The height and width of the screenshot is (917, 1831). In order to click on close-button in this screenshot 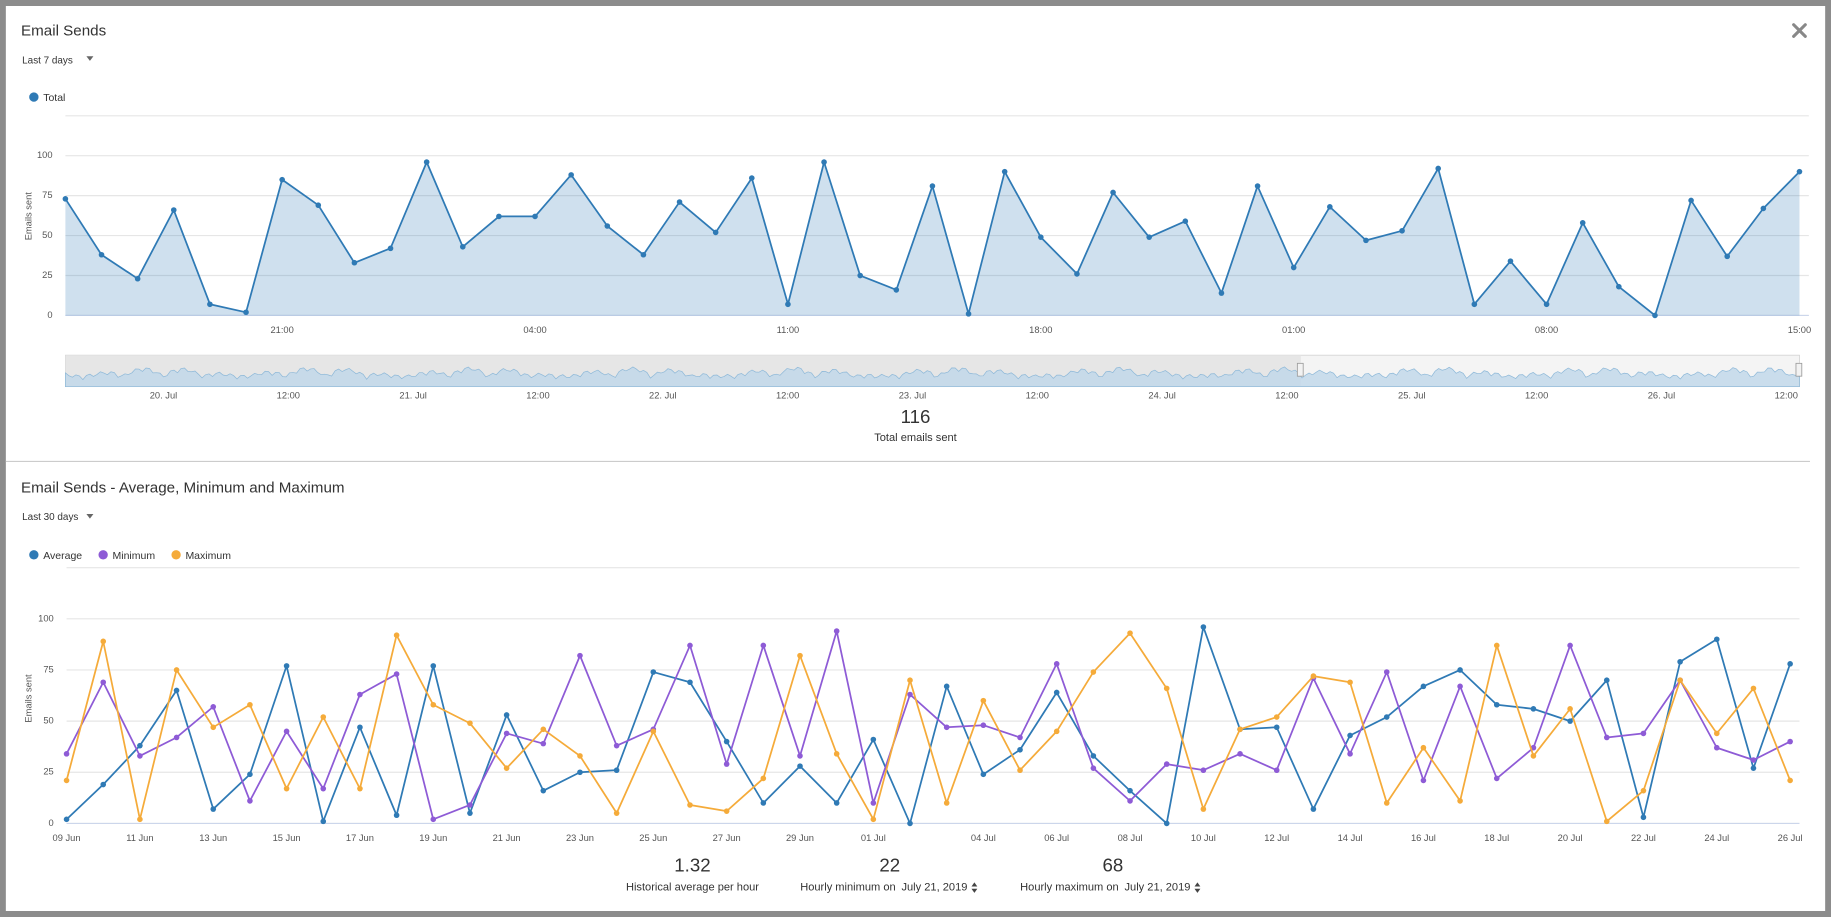, I will do `click(1799, 30)`.